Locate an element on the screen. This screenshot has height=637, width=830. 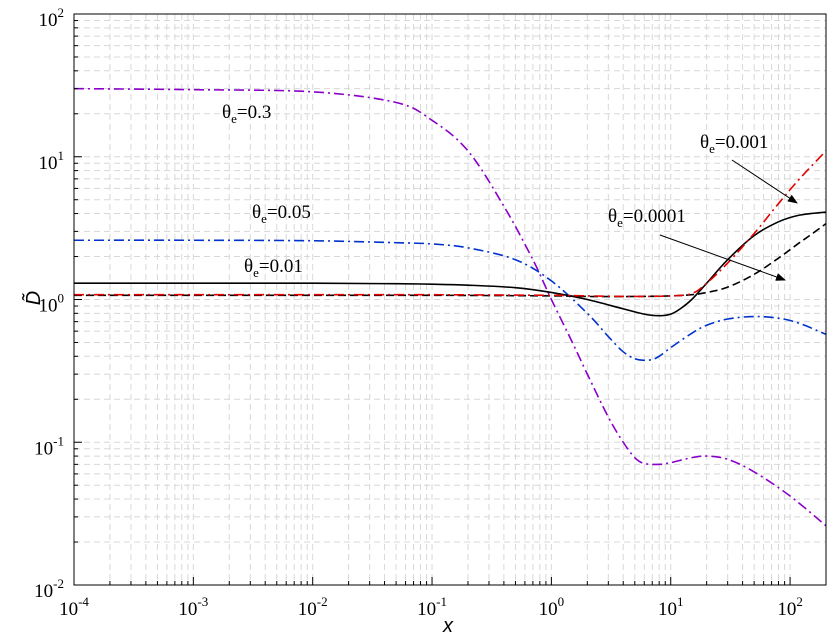
x-tick-exponent: 2 is located at coordinates (799, 601).